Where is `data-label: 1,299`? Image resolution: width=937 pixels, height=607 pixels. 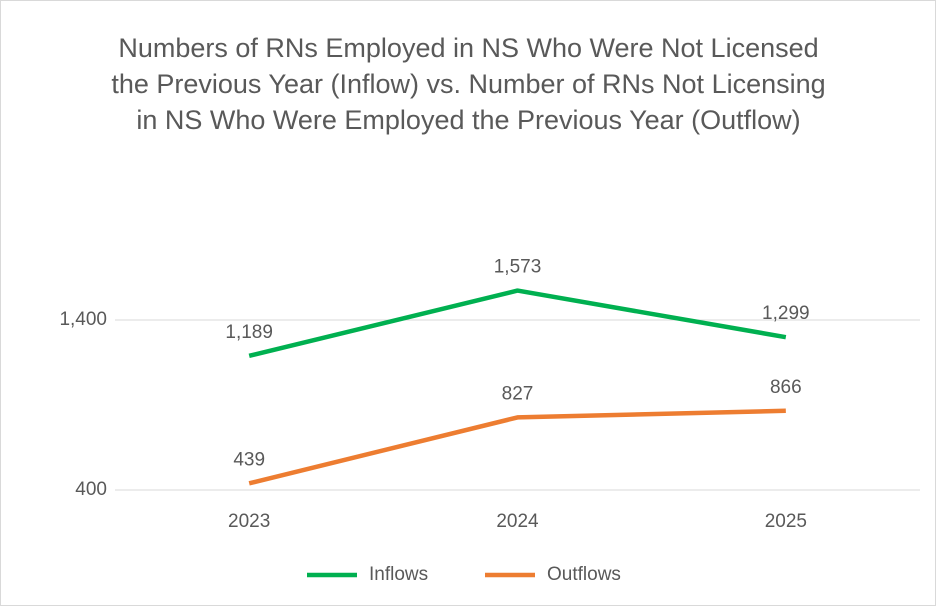 data-label: 1,299 is located at coordinates (786, 313).